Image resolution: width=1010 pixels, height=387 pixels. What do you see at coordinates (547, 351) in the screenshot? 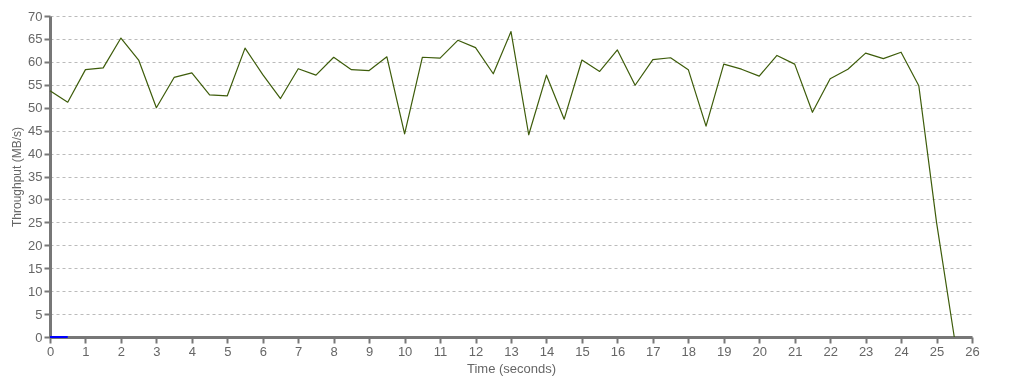
I see `x-tick-label: 14` at bounding box center [547, 351].